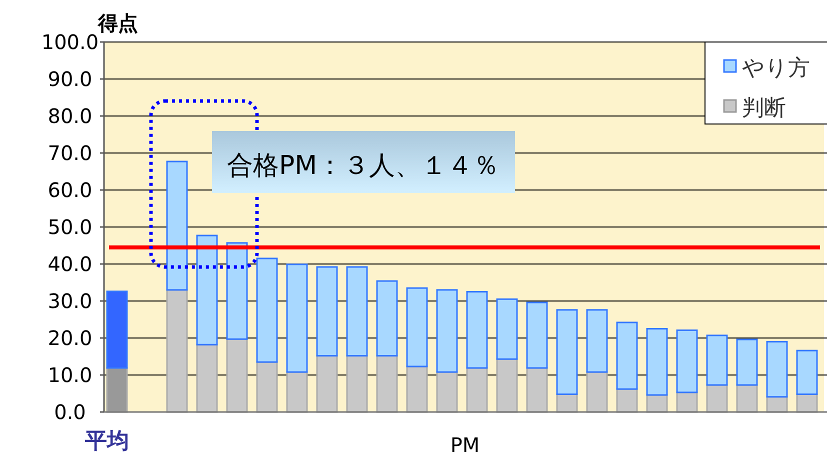 The width and height of the screenshot is (827, 459). I want to click on y-tick-label: 30.0, so click(70, 301).